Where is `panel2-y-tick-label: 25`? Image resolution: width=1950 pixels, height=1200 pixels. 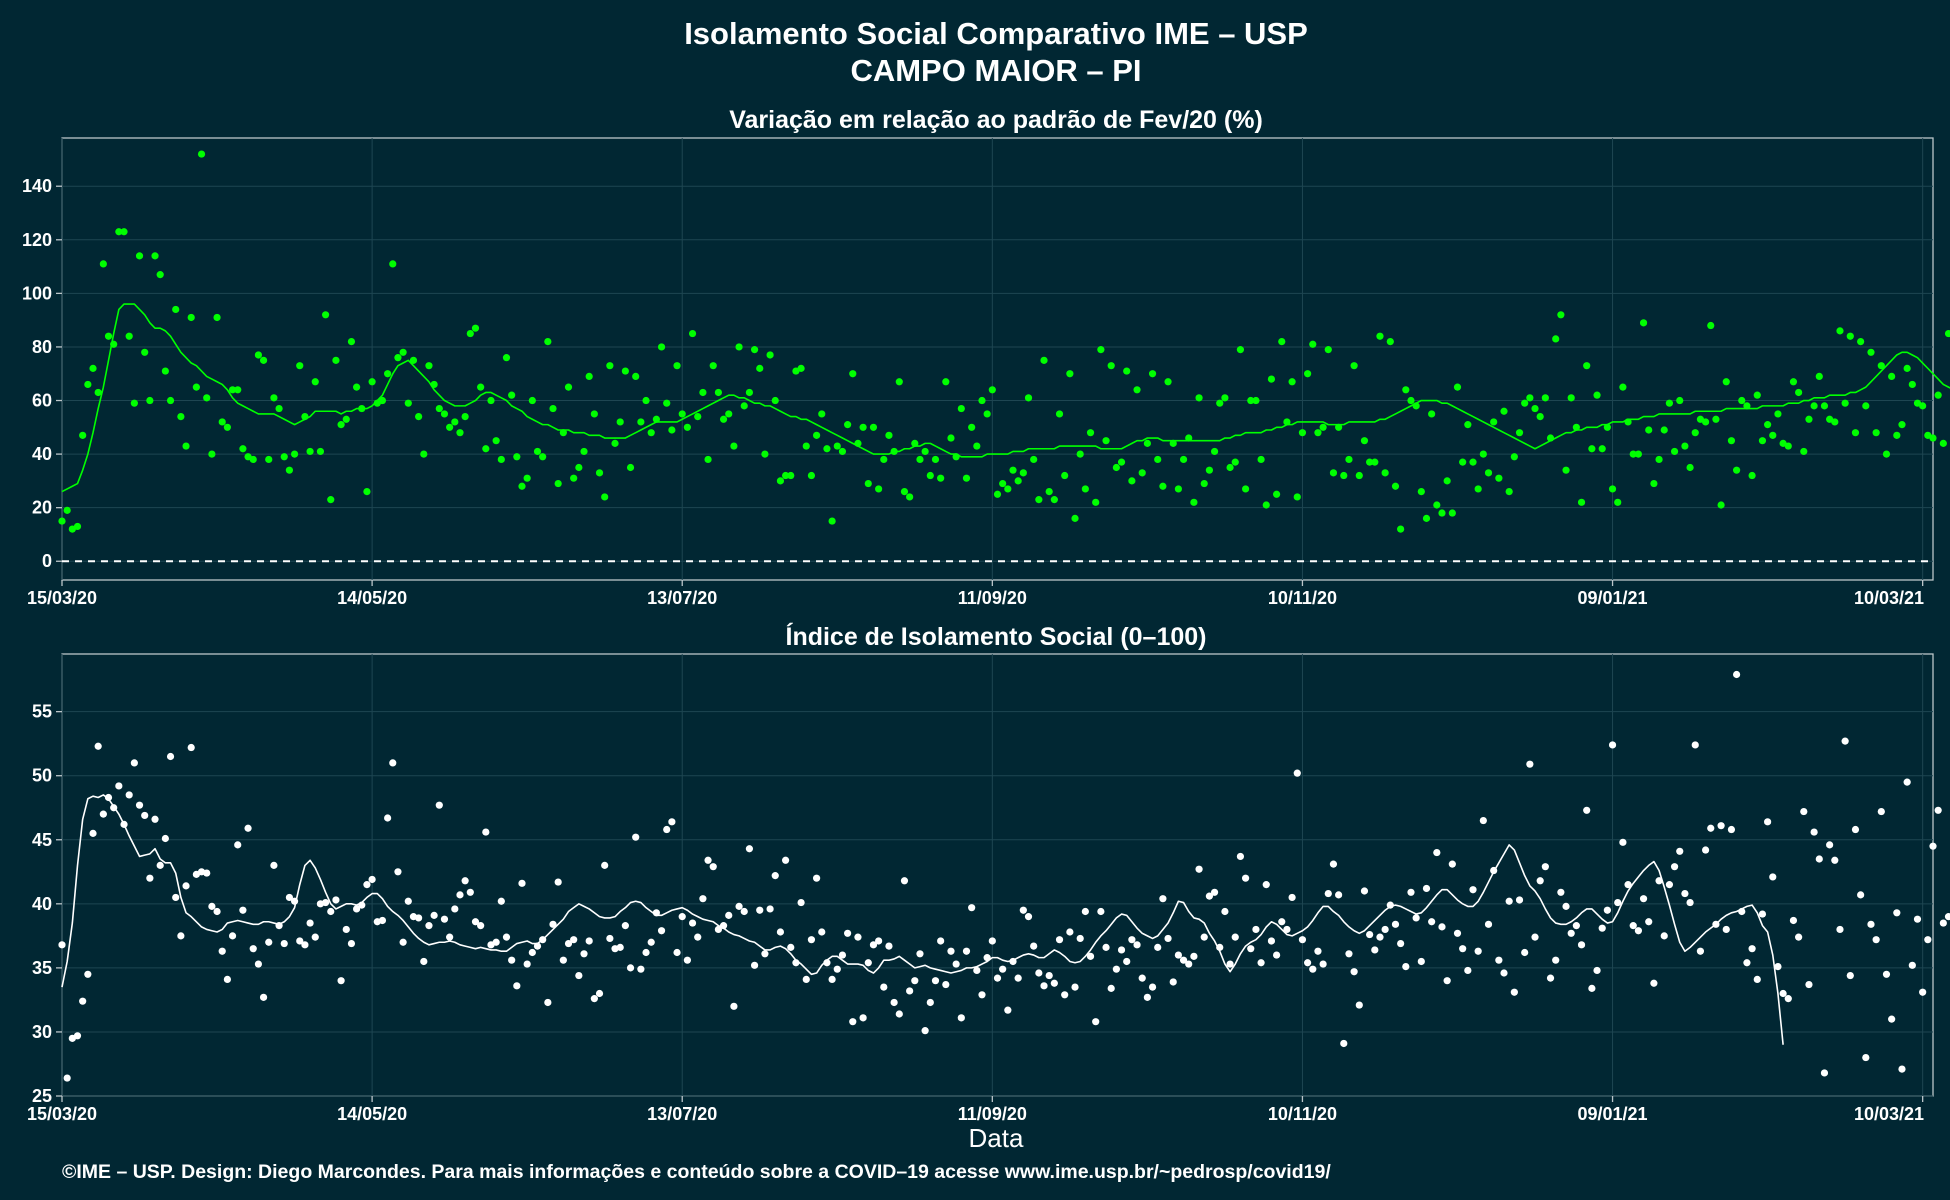
panel2-y-tick-label: 25 is located at coordinates (42, 1096).